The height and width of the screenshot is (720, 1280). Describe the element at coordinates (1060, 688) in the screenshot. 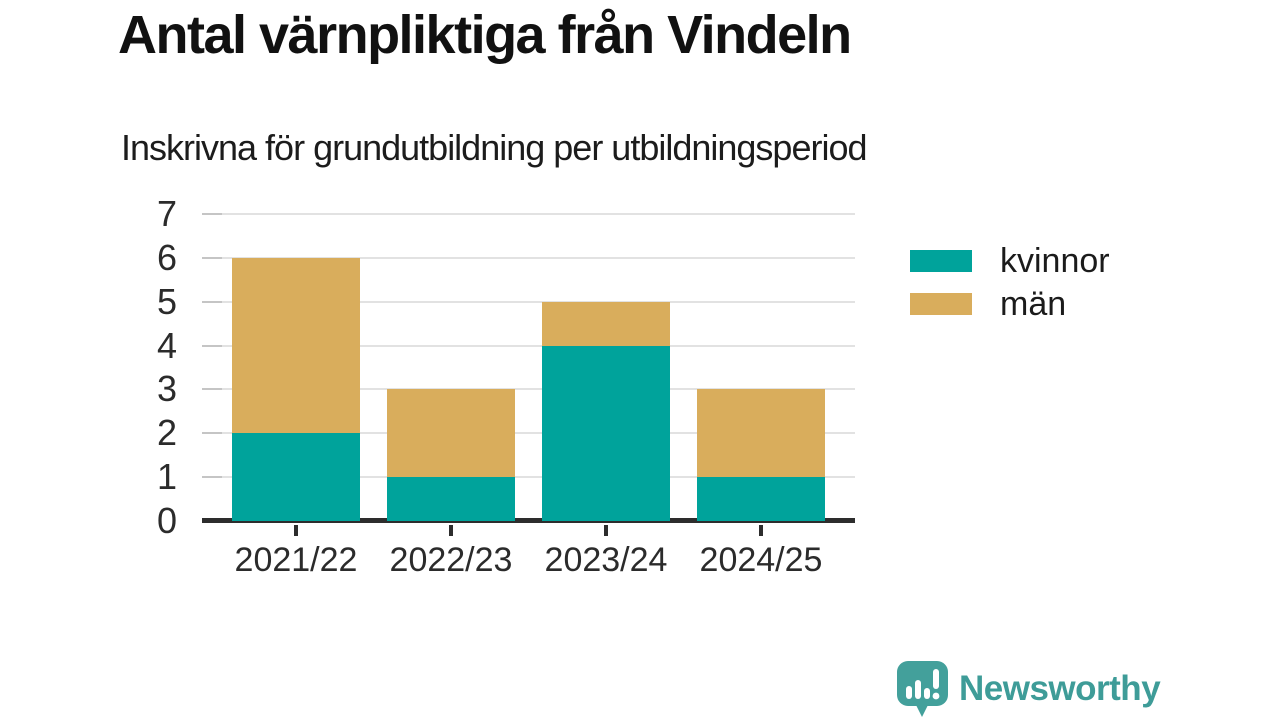

I see `newsworthy-wordmark: Newsworthy` at that location.